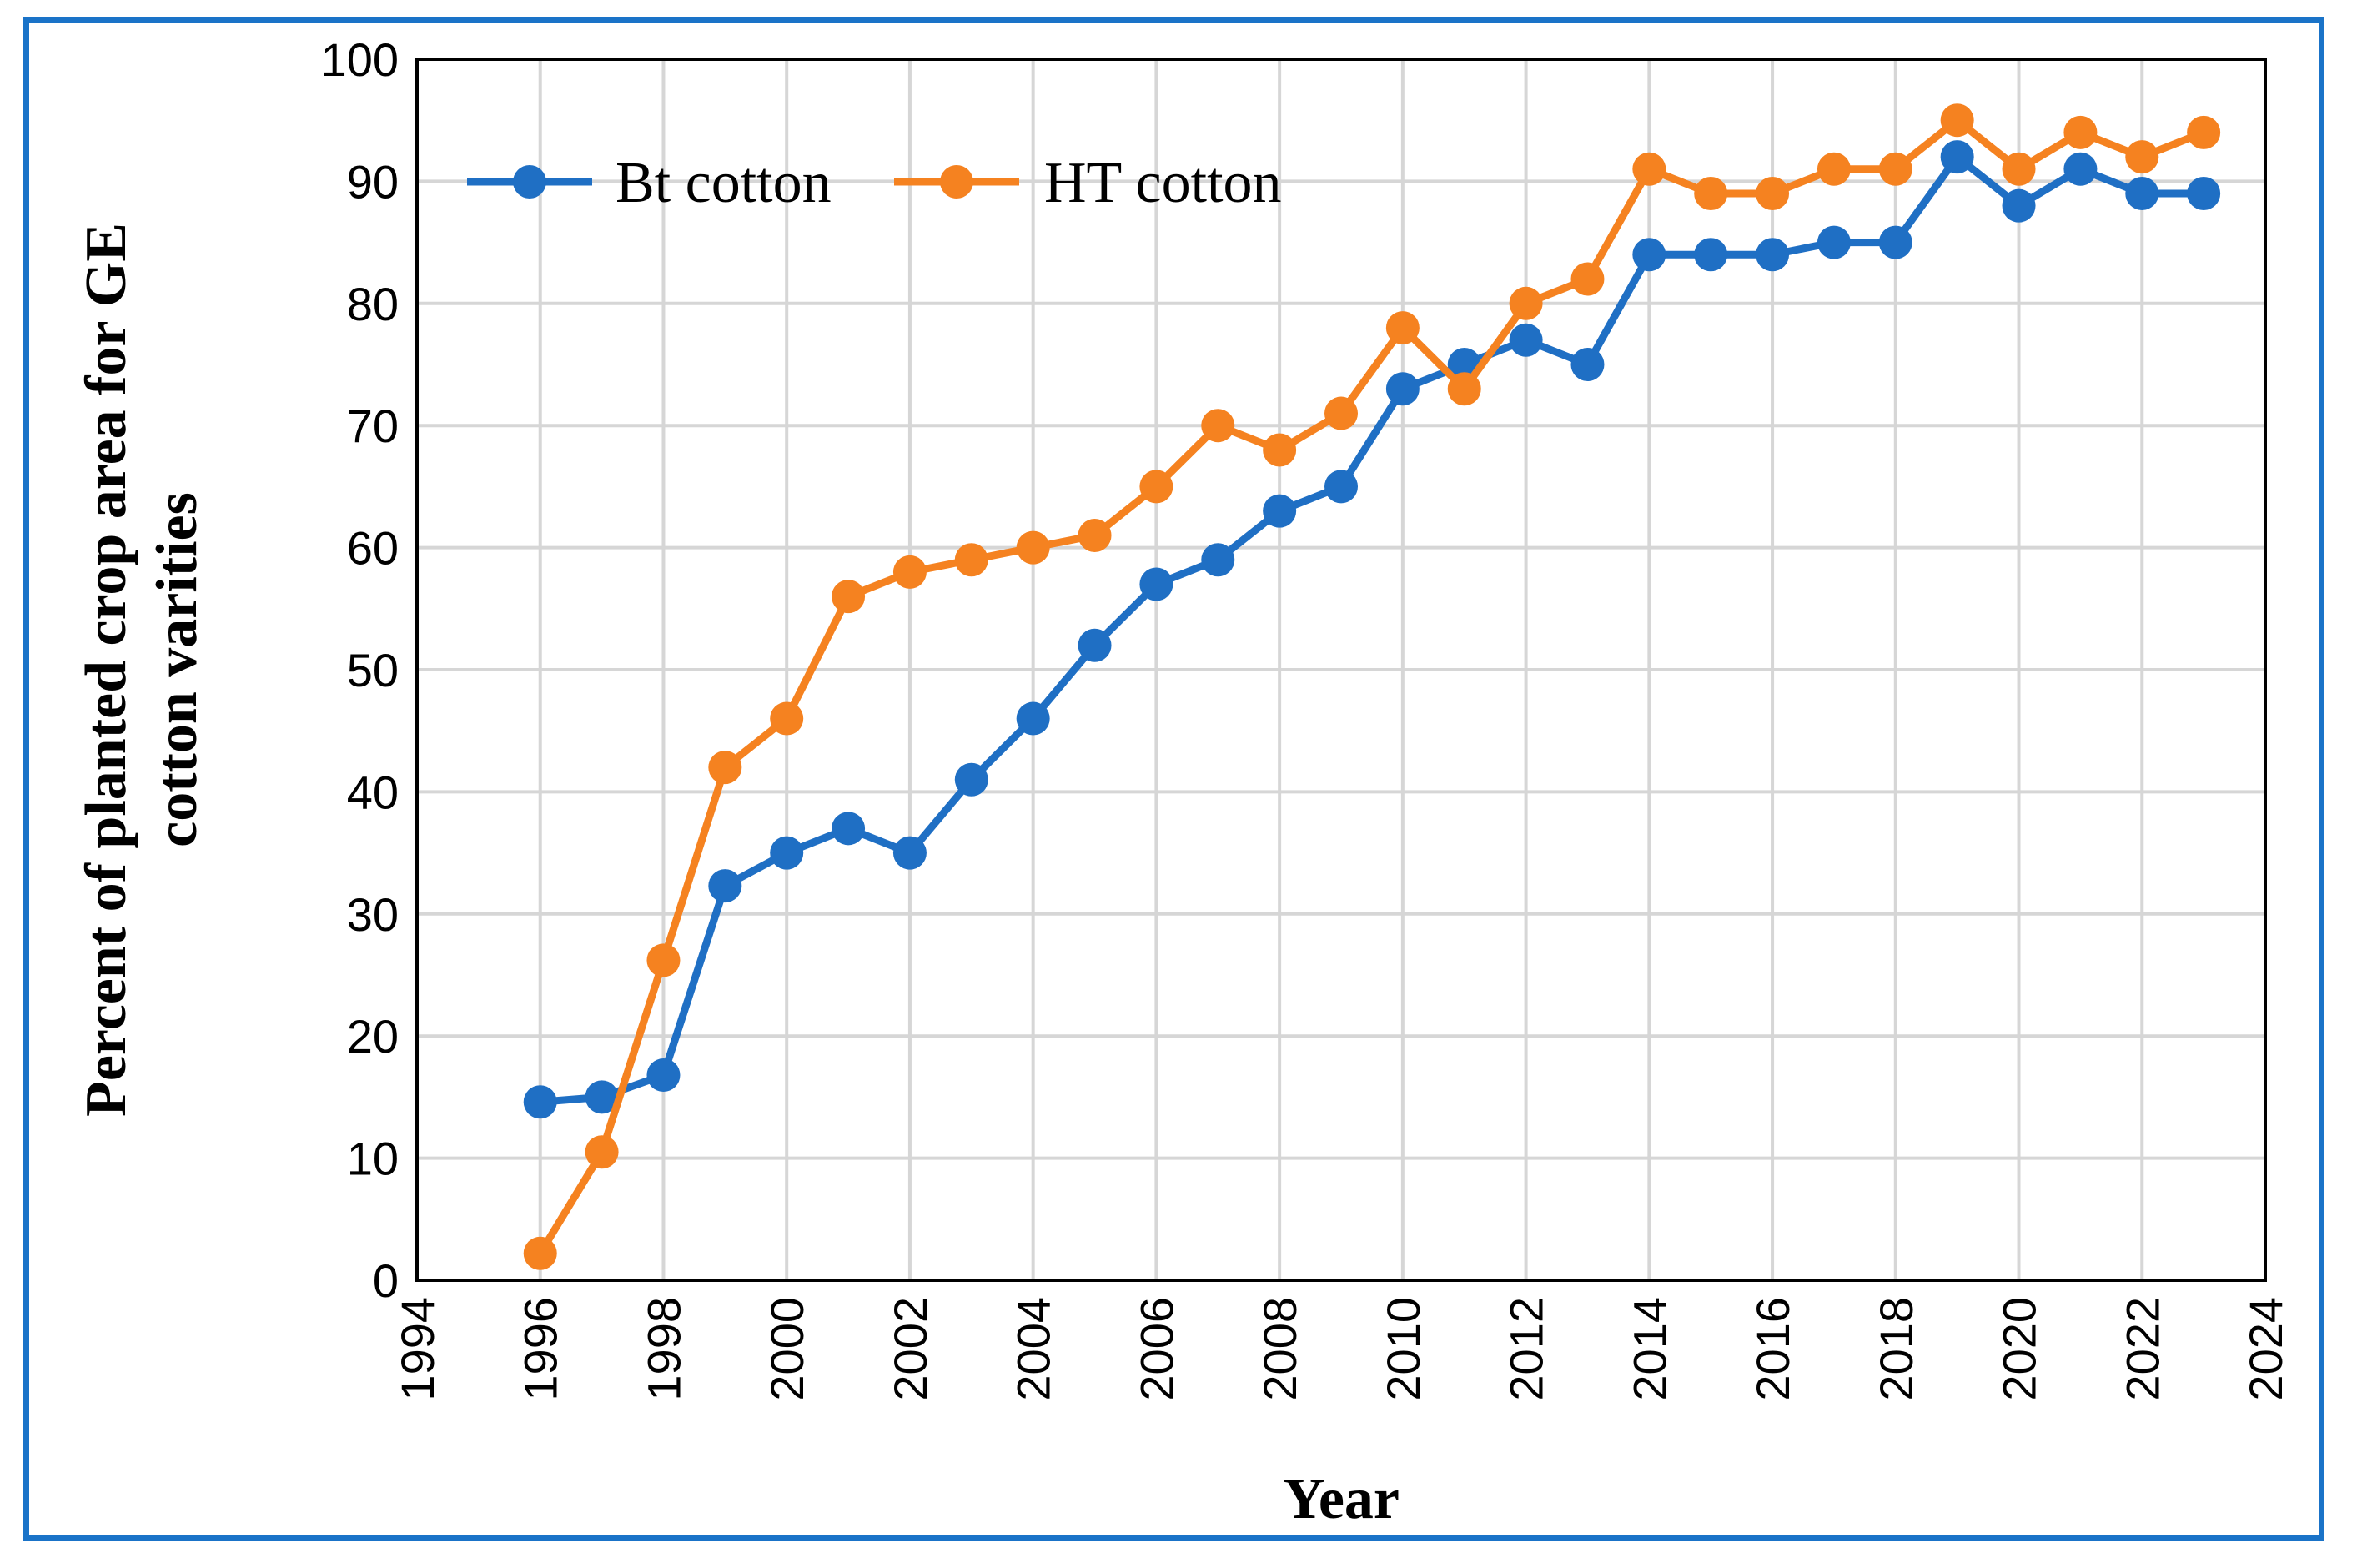  I want to click on data-point-bt-cotton-2000, so click(787, 853).